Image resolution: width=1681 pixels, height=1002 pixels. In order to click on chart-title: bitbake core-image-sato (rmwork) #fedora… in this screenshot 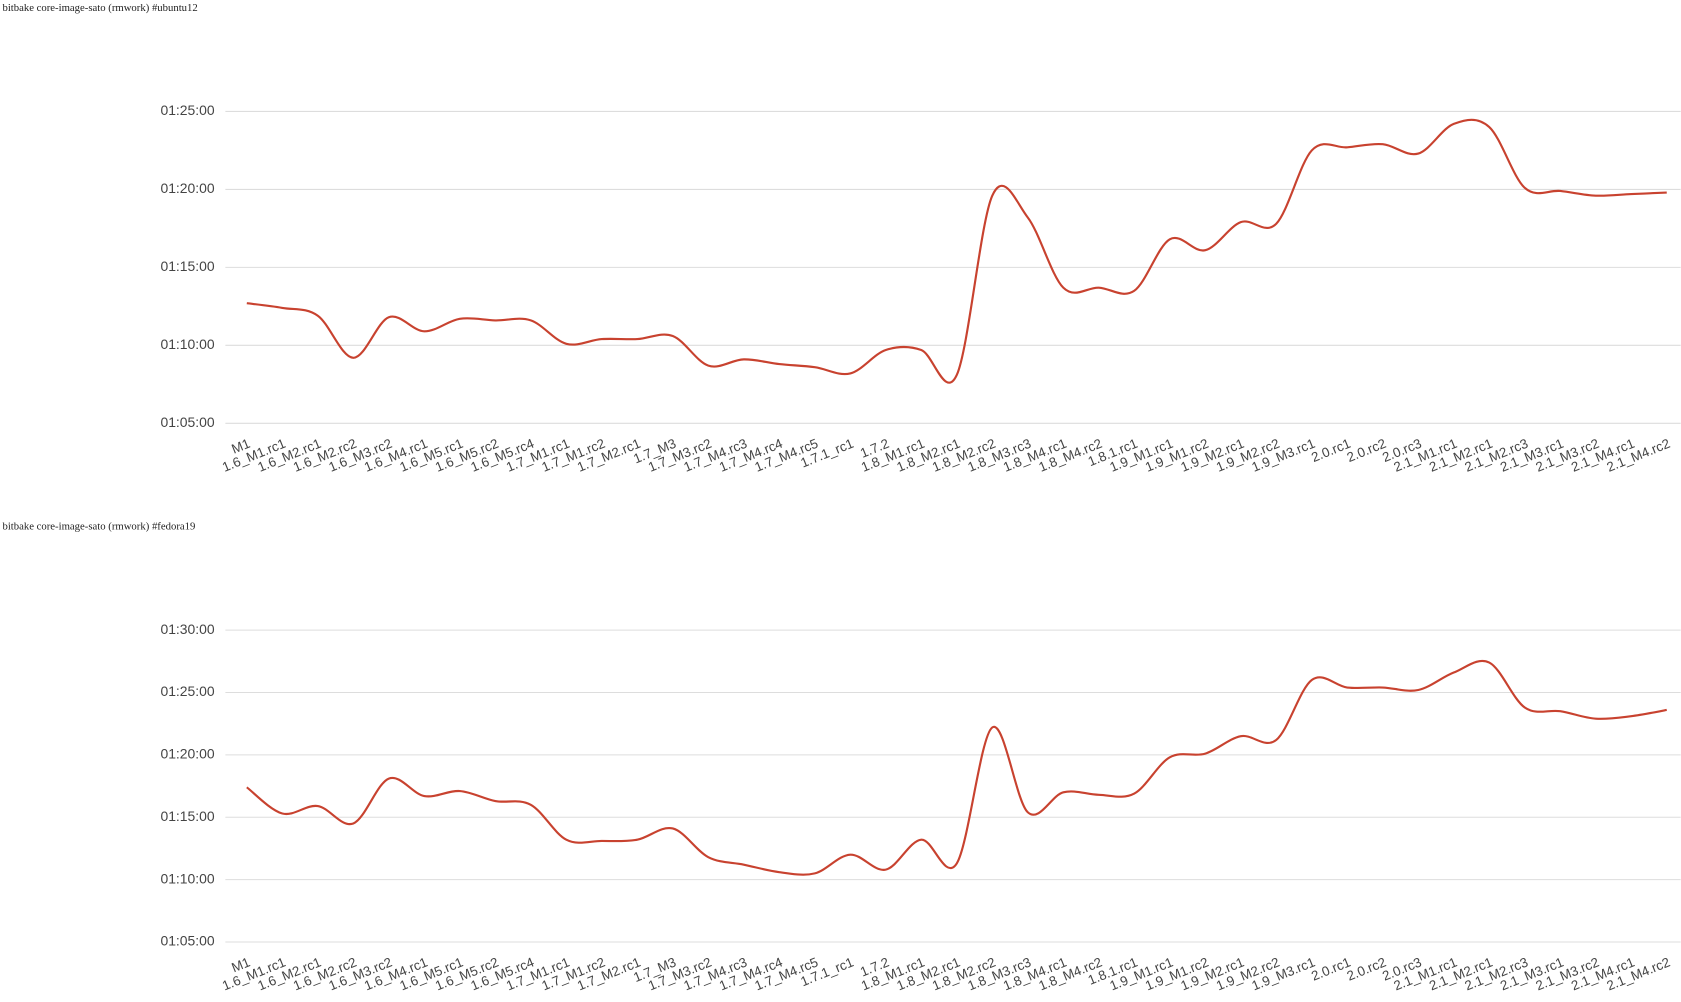, I will do `click(98, 527)`.